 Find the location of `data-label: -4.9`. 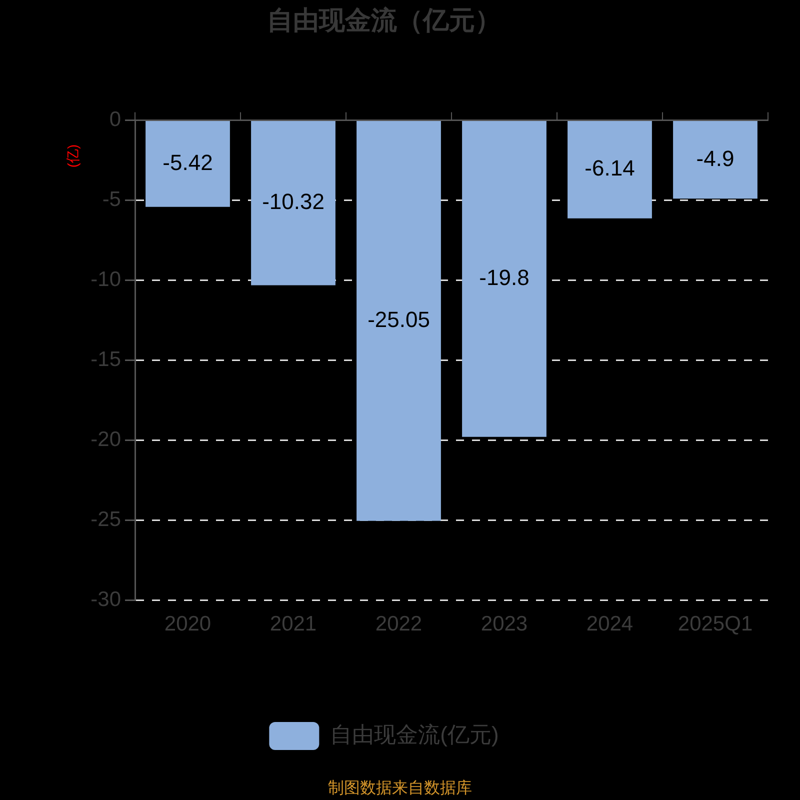

data-label: -4.9 is located at coordinates (715, 158).